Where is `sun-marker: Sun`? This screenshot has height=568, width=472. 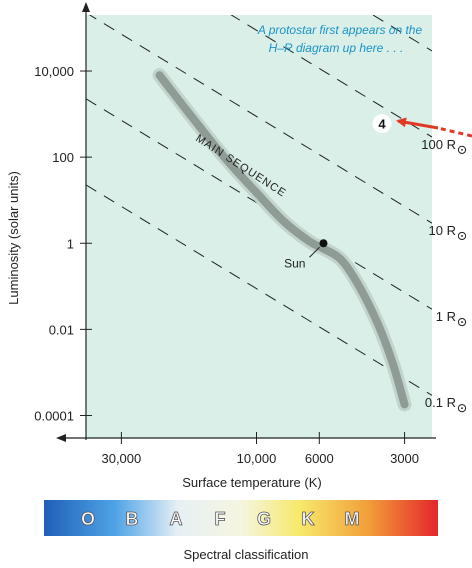
sun-marker: Sun is located at coordinates (306, 254).